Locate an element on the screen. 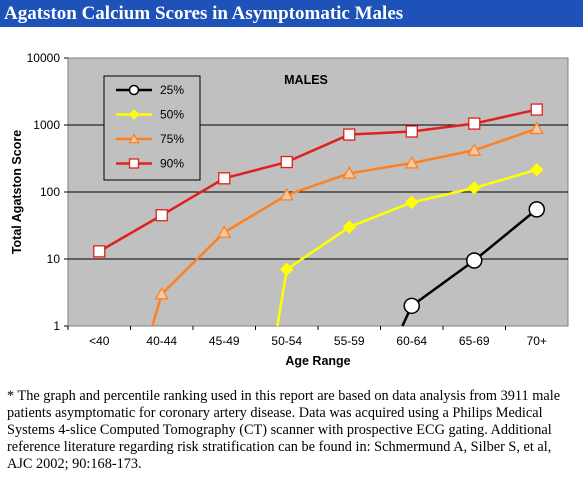 This screenshot has width=585, height=503. x-tick-label: <40 is located at coordinates (99, 341).